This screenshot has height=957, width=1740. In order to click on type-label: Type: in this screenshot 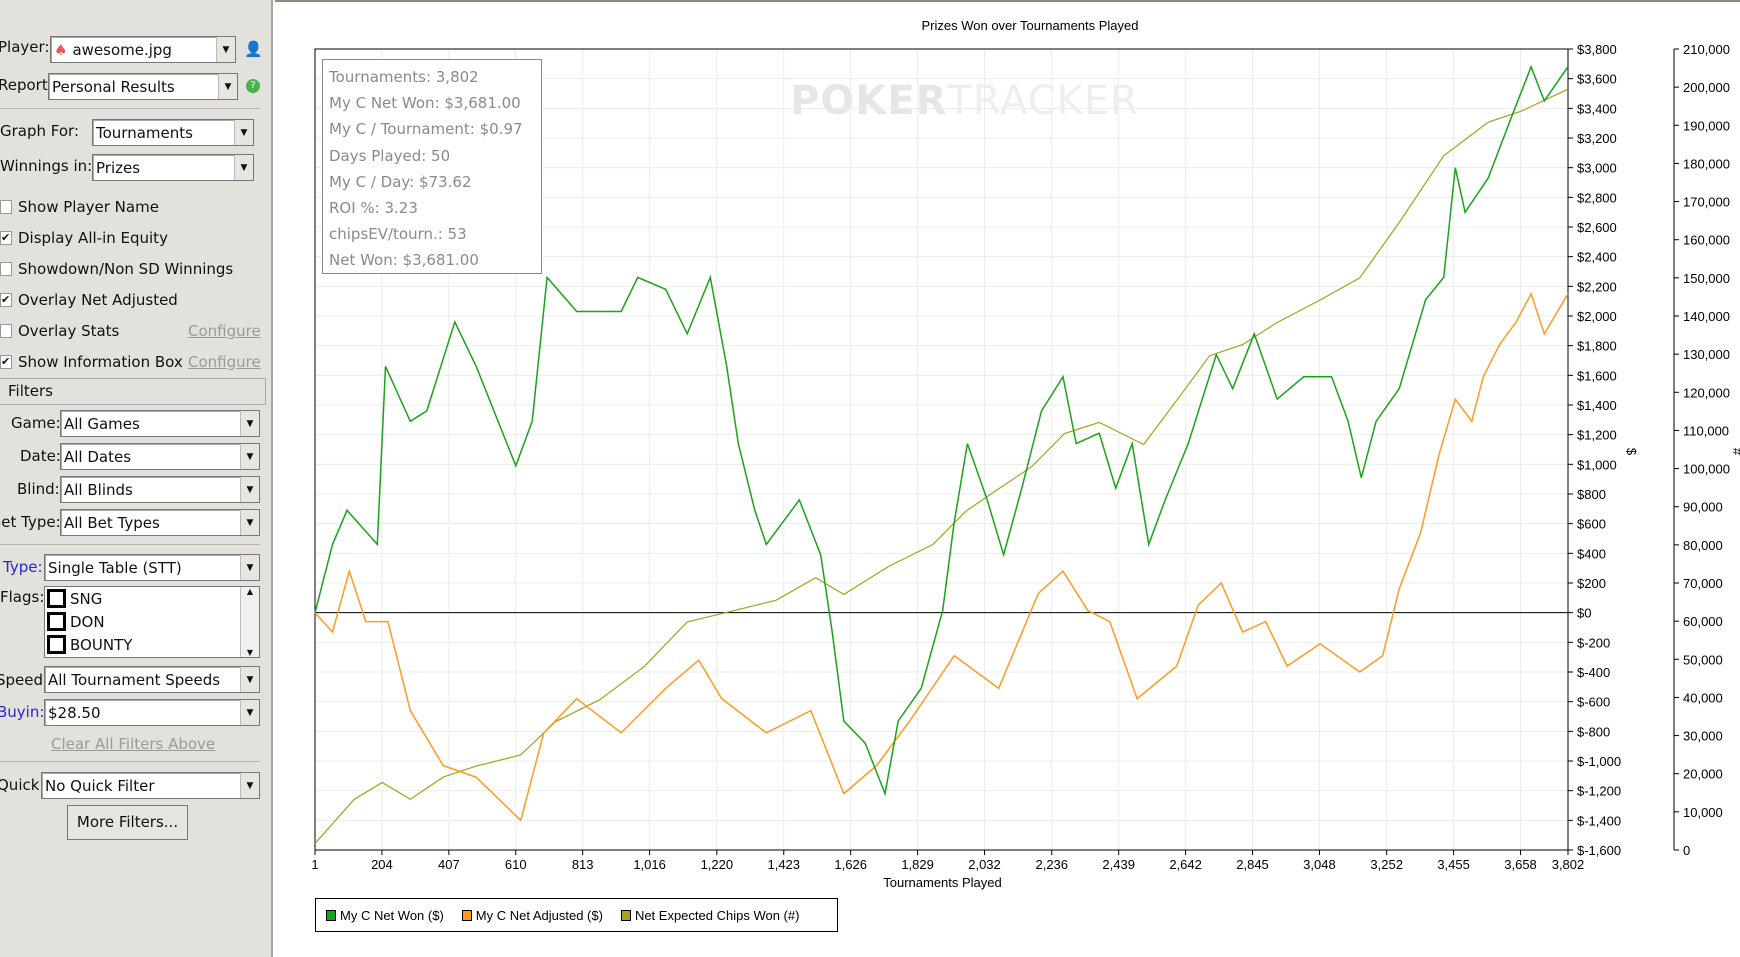, I will do `click(23, 567)`.